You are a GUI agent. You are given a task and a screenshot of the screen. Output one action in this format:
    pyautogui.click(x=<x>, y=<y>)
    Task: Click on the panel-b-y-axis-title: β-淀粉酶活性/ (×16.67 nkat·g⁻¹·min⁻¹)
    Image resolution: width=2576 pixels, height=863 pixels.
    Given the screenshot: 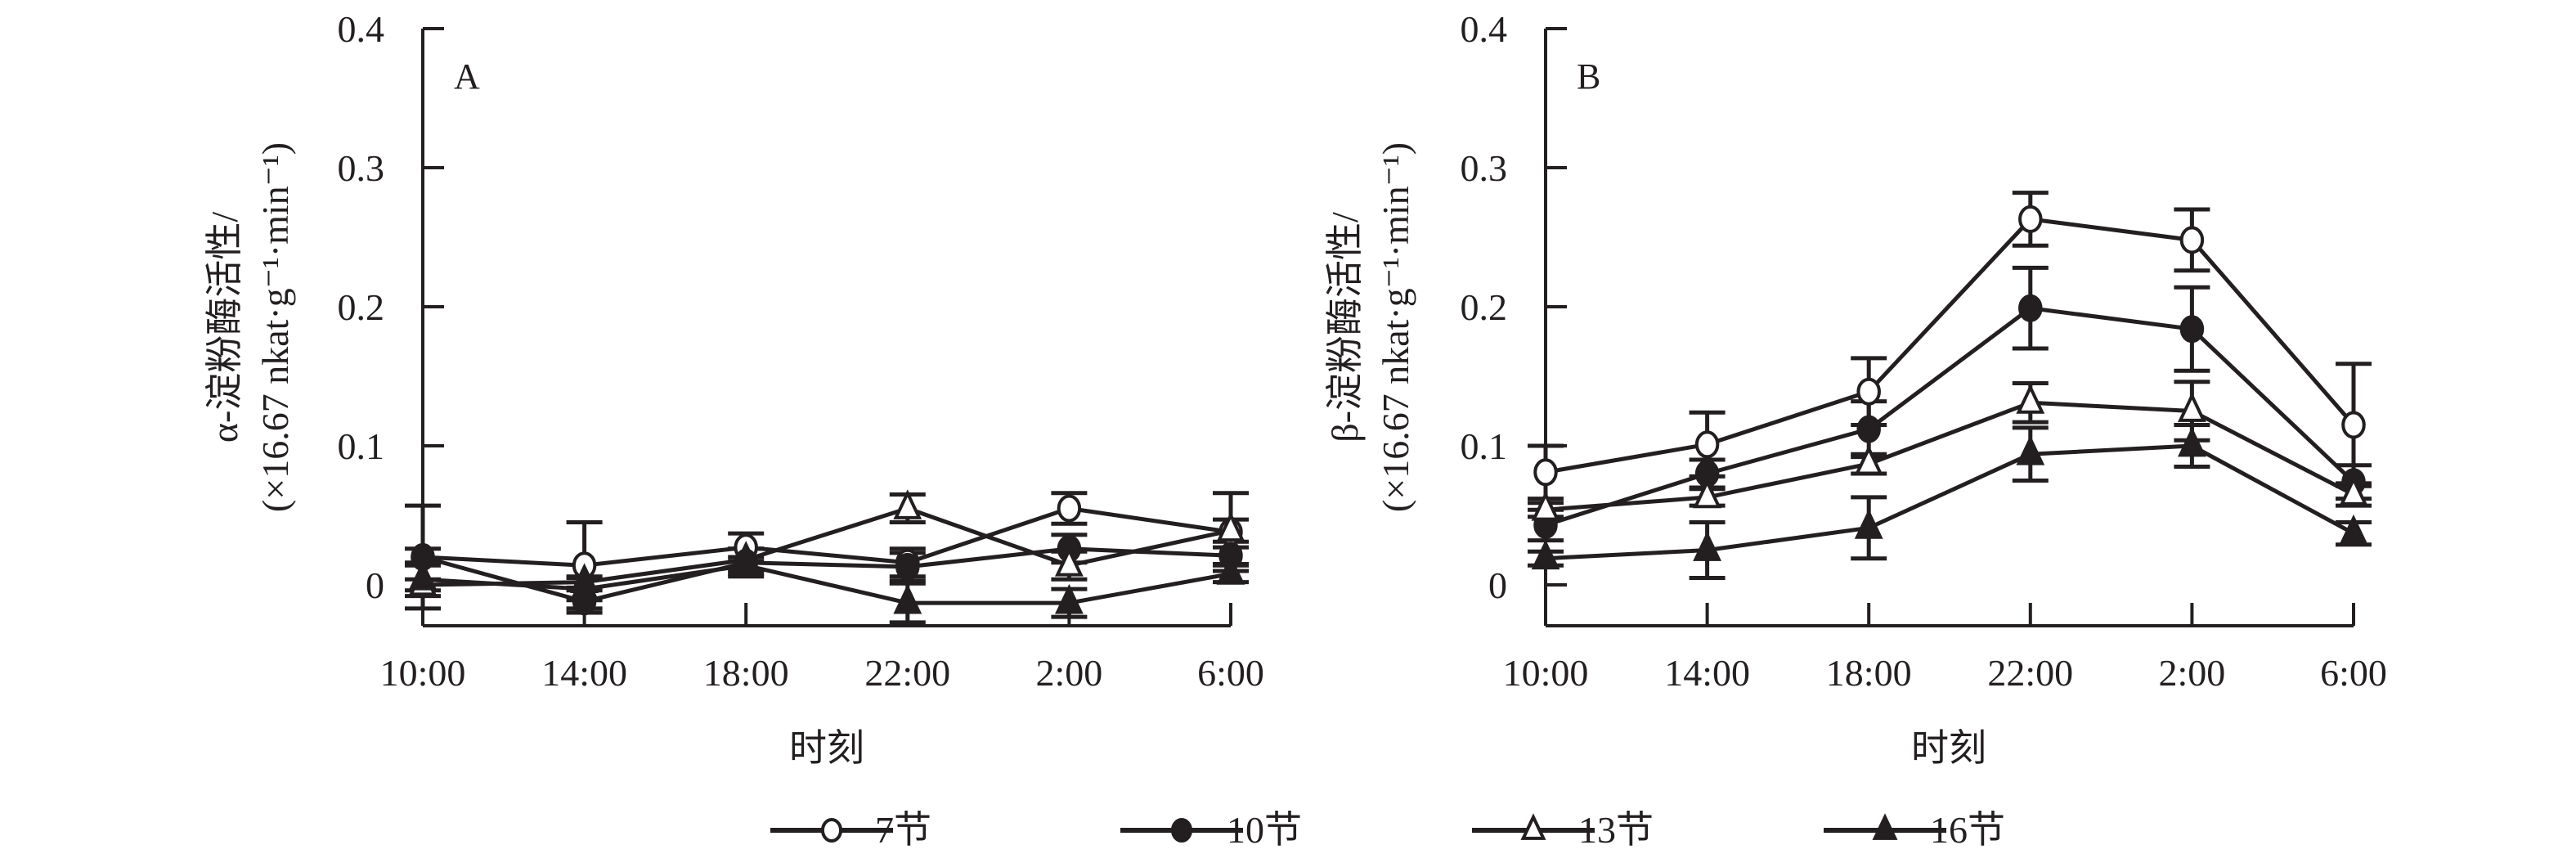 What is the action you would take?
    pyautogui.click(x=1370, y=327)
    